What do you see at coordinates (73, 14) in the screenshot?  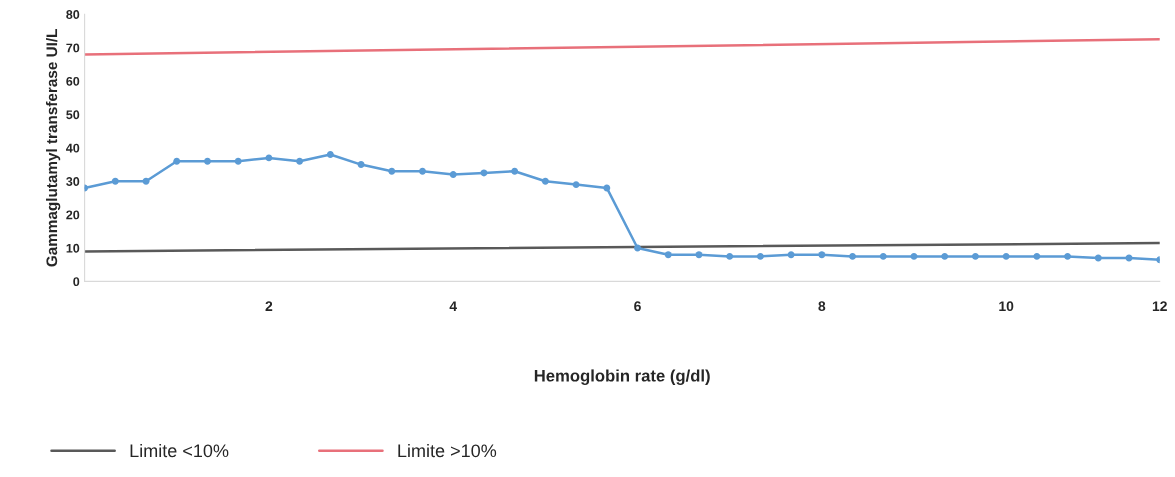 I see `y-tick-label: 80` at bounding box center [73, 14].